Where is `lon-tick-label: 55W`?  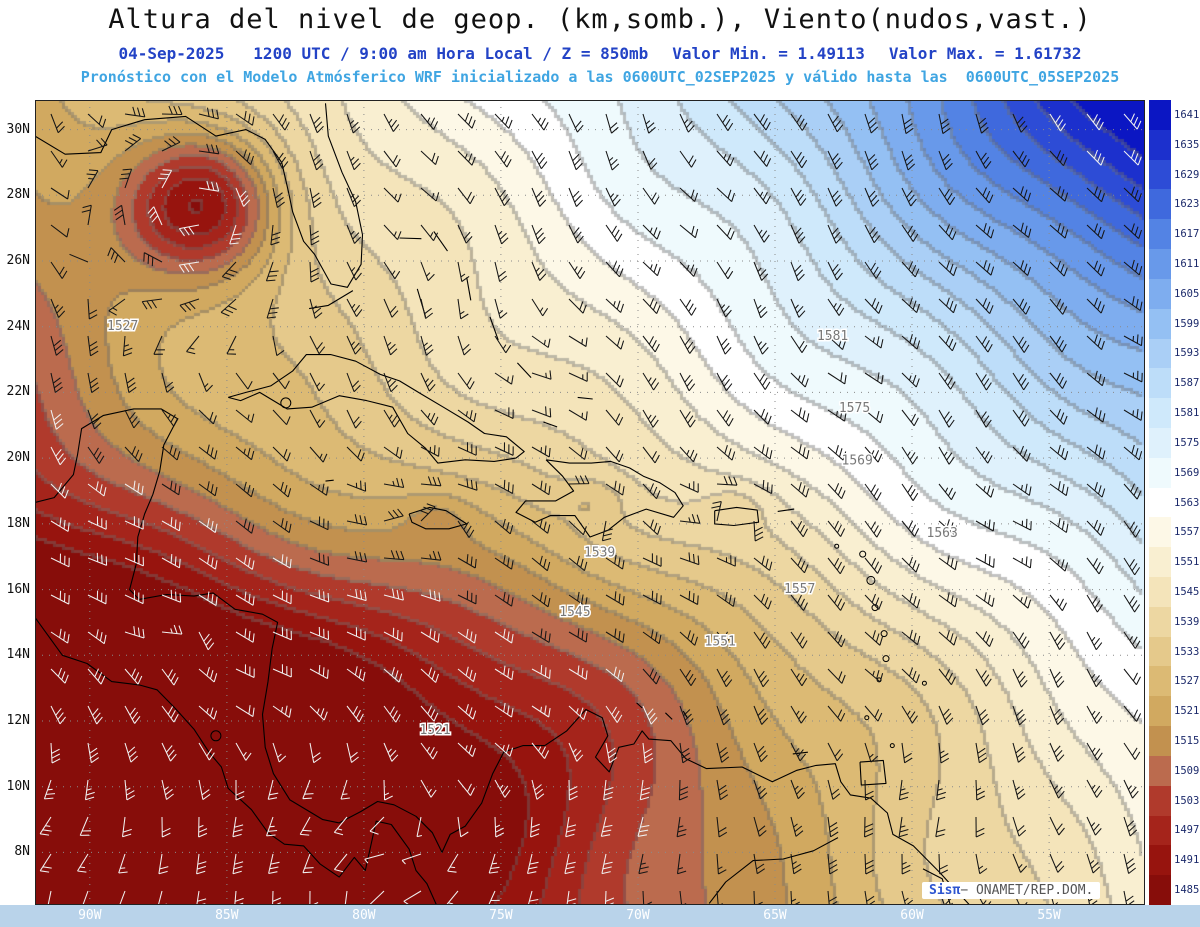 lon-tick-label: 55W is located at coordinates (1049, 915).